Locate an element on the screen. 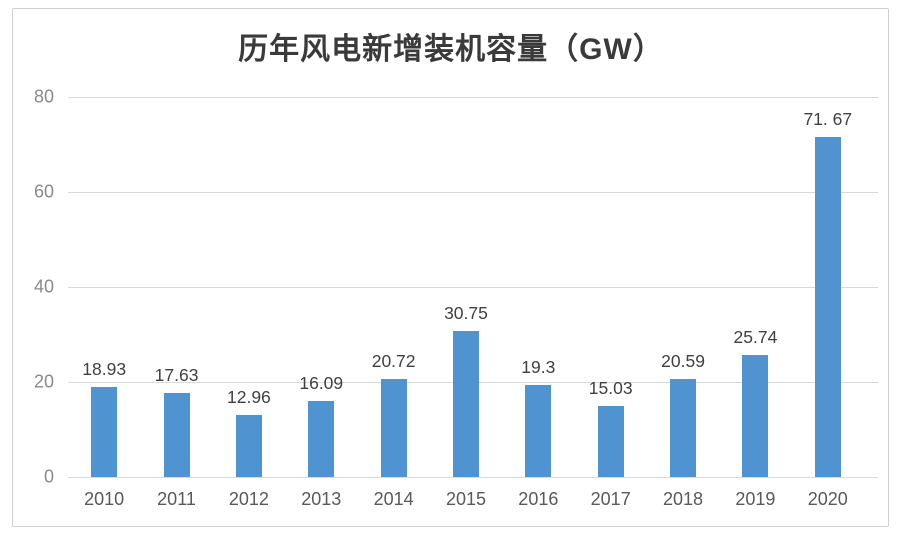  x-tick-label: 2016 is located at coordinates (538, 499).